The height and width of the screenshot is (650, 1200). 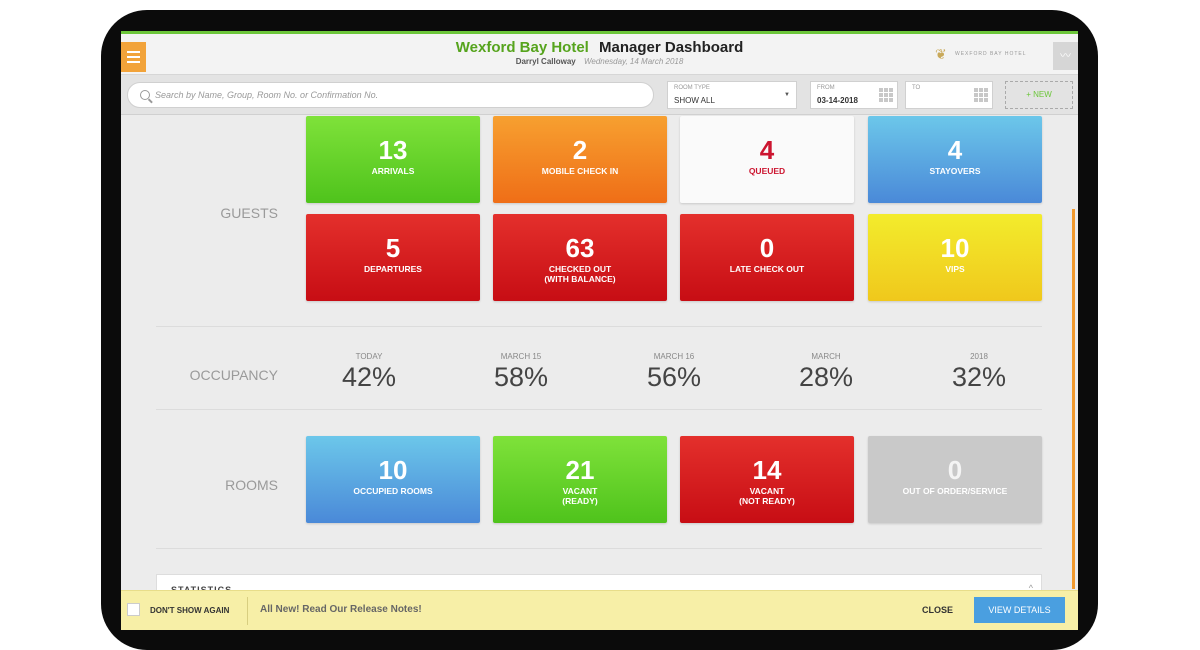 I want to click on room-type-value: SHOW ALL, so click(x=694, y=100).